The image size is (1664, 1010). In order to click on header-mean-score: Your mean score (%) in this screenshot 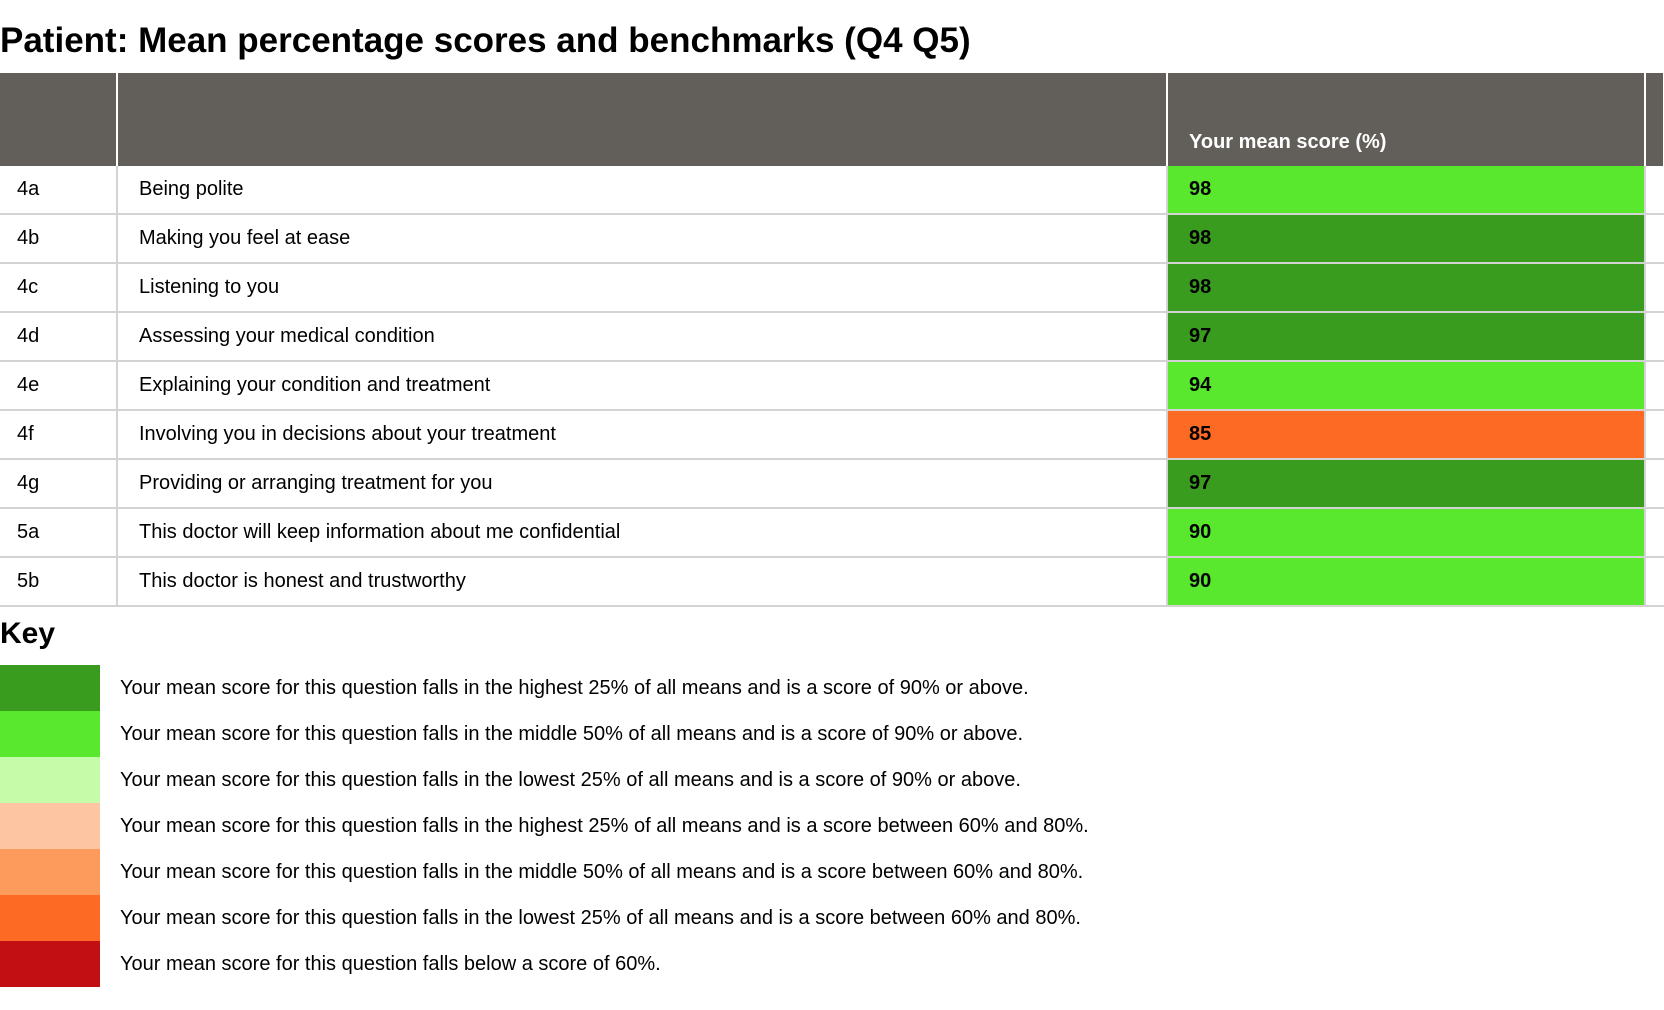, I will do `click(1406, 119)`.